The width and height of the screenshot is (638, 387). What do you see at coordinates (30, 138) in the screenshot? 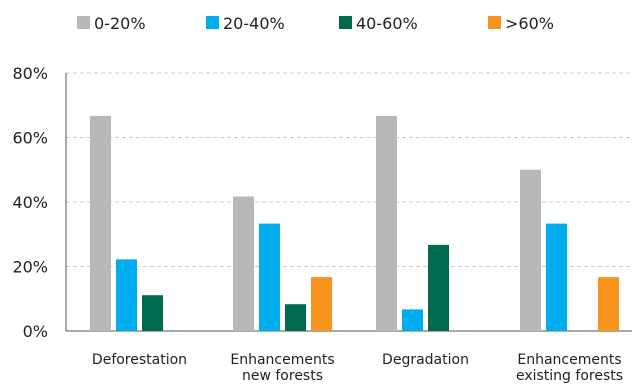
I see `y-tick-label: 60%` at bounding box center [30, 138].